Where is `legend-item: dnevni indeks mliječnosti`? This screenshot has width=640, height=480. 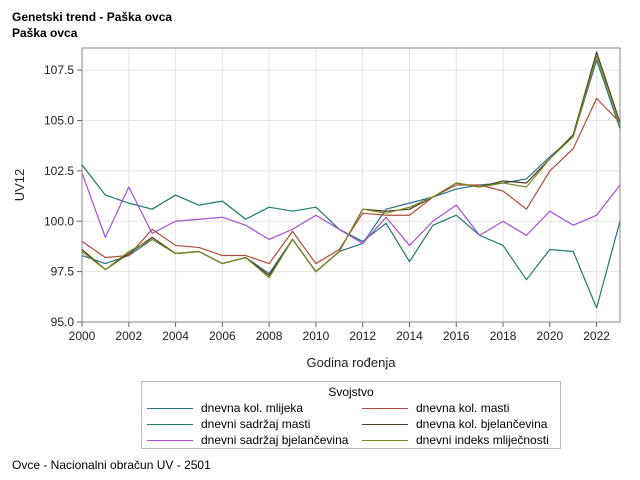
legend-item: dnevni indeks mliječnosti is located at coordinates (455, 440).